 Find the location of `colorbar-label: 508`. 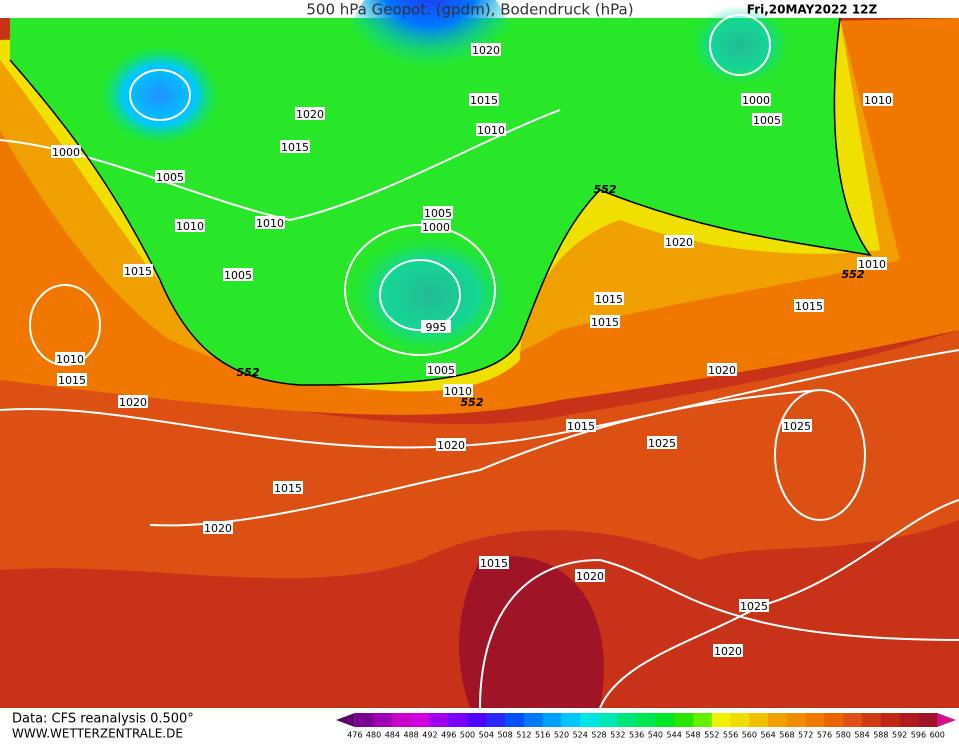

colorbar-label: 508 is located at coordinates (504, 735).